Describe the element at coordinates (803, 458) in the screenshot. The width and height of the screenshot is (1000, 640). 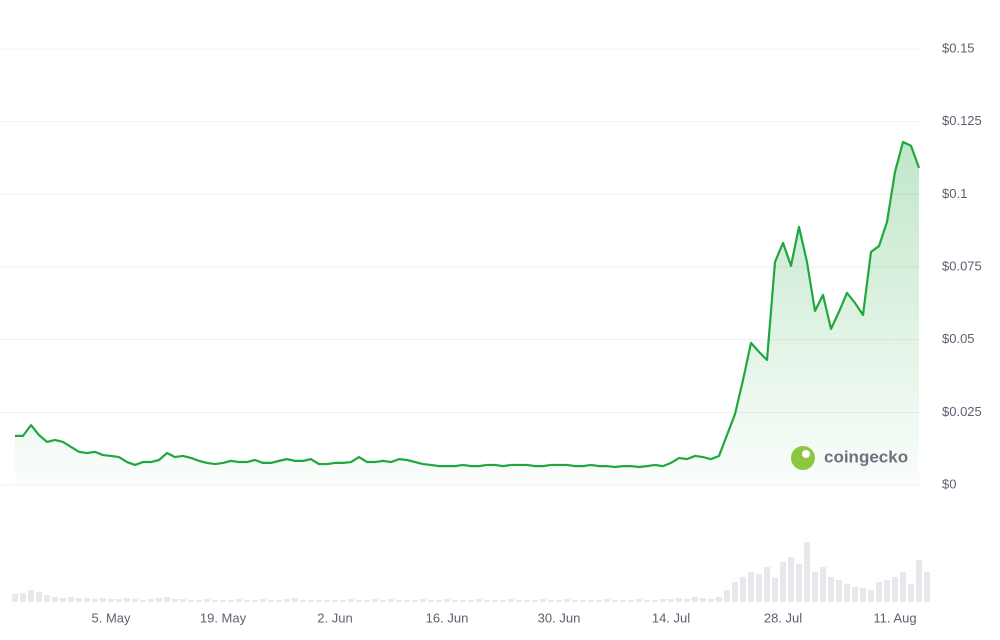
I see `logo` at that location.